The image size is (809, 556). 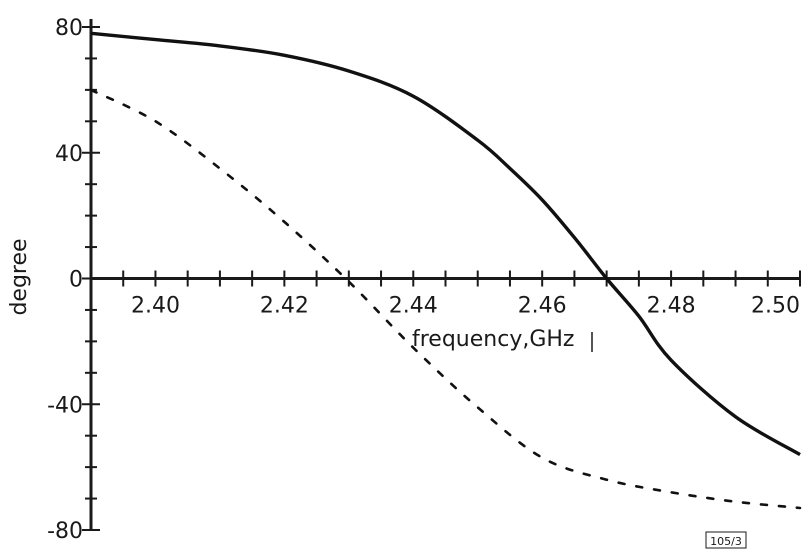 I want to click on x-tick-label: 2.40, so click(x=155, y=306).